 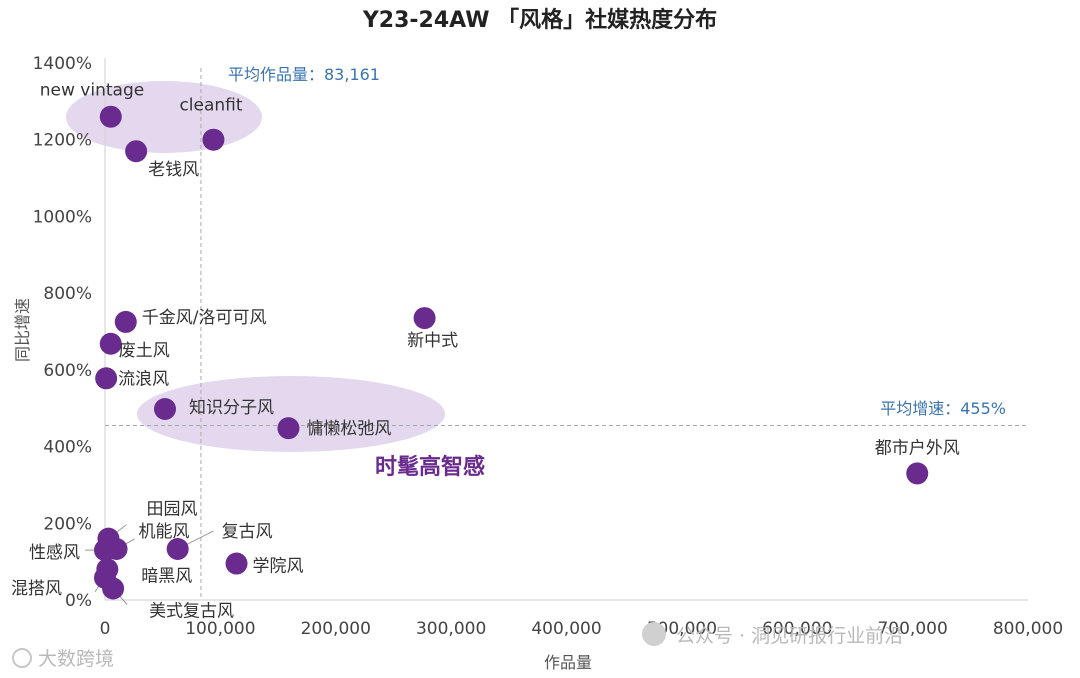 I want to click on avg-growth-label: 平均增速：455%, so click(x=943, y=408).